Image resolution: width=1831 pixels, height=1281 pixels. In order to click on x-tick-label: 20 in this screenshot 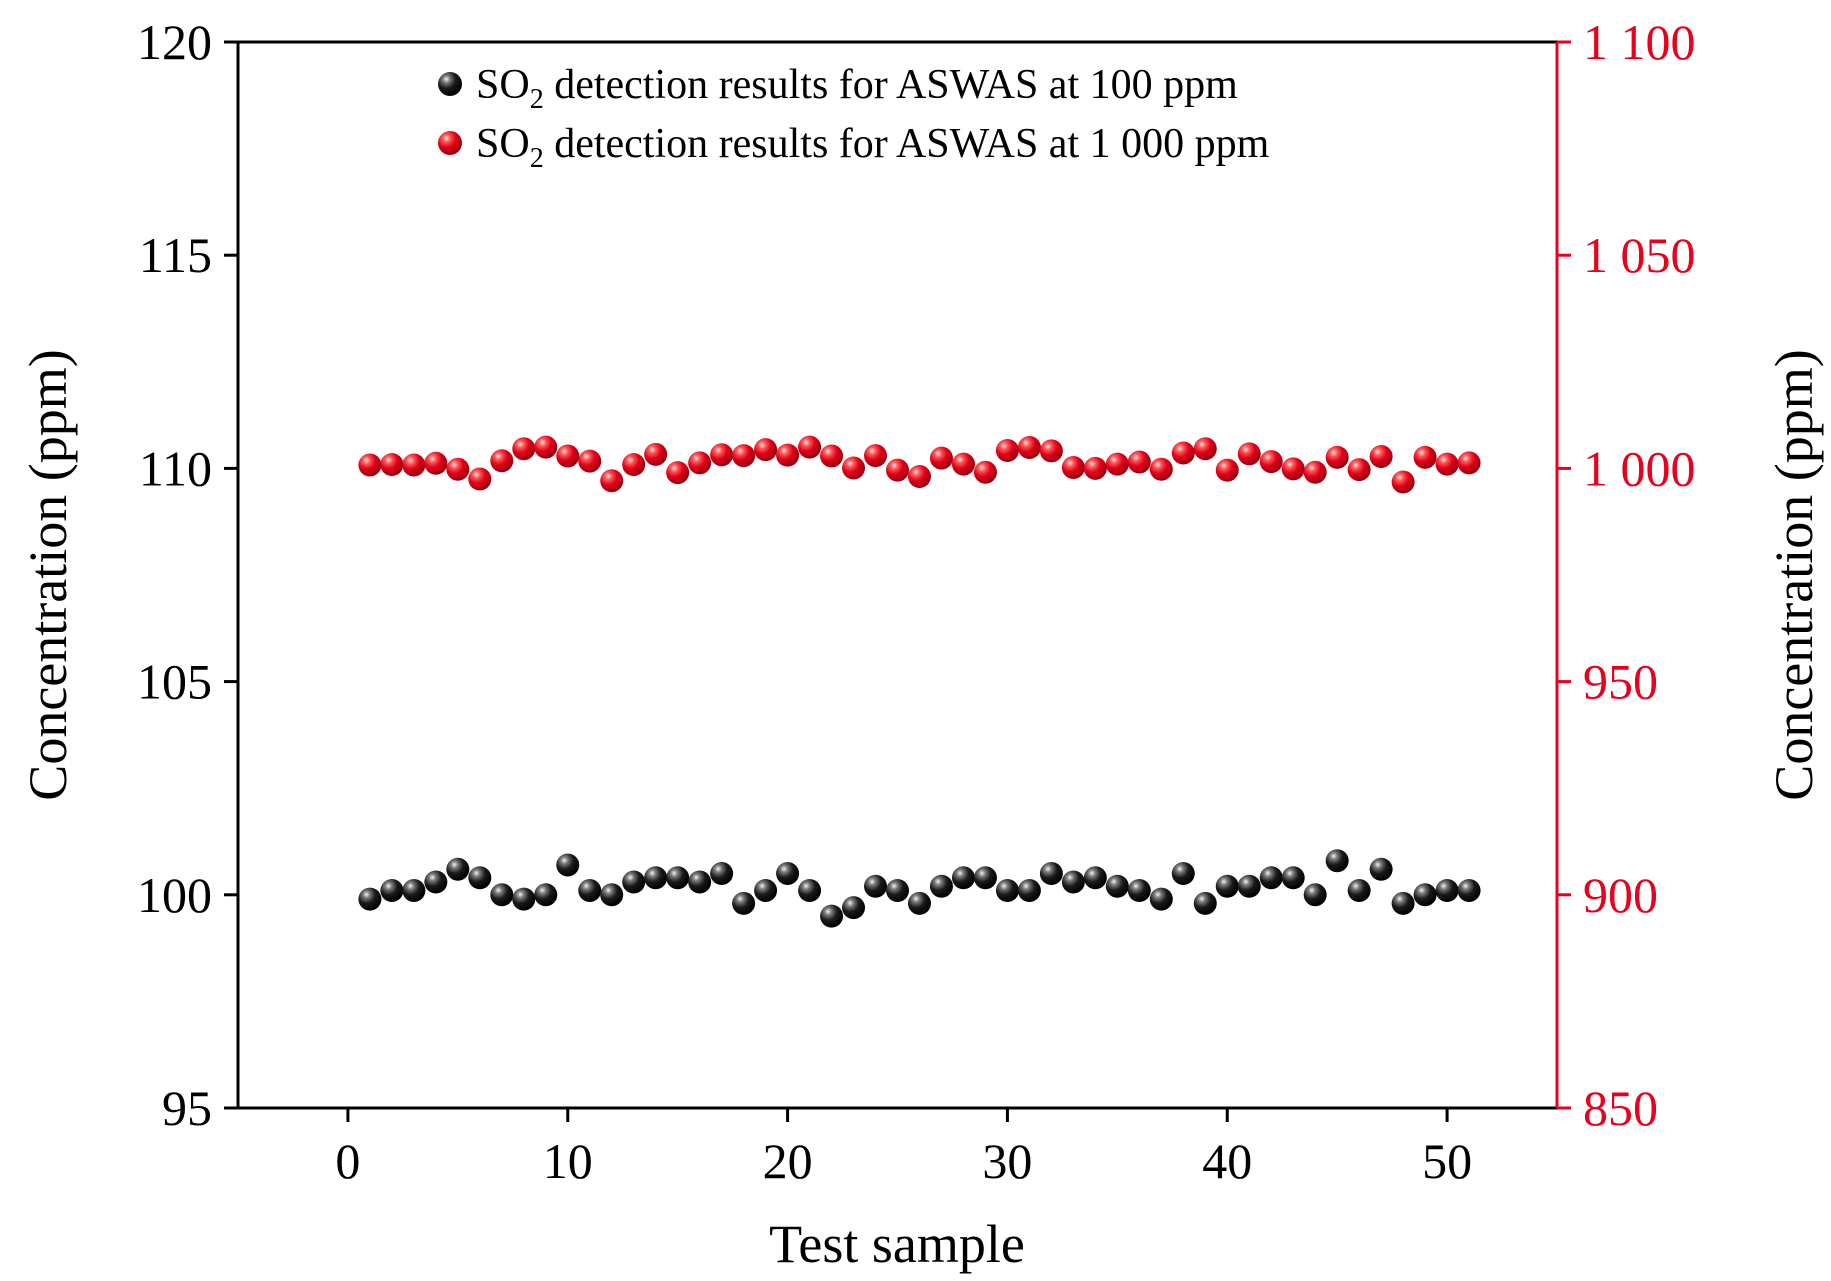, I will do `click(788, 1161)`.